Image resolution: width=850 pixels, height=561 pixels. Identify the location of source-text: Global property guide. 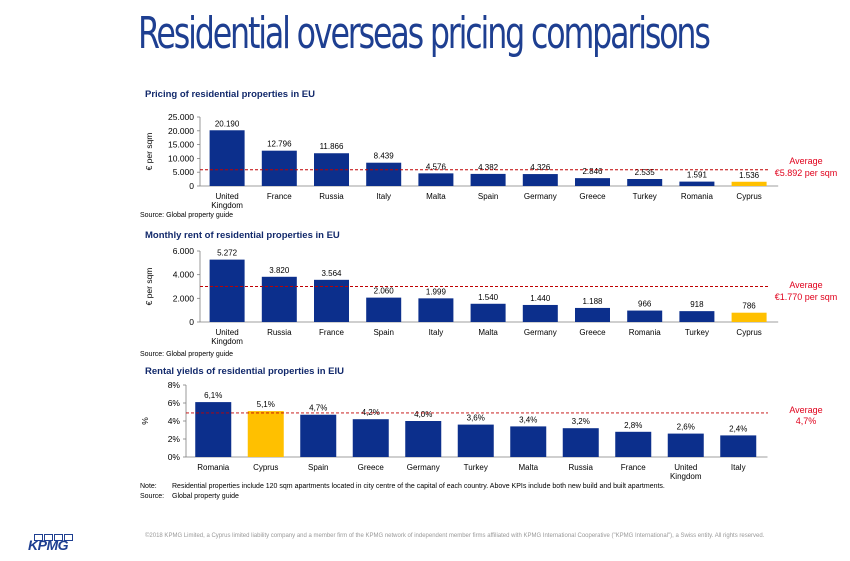
(205, 496).